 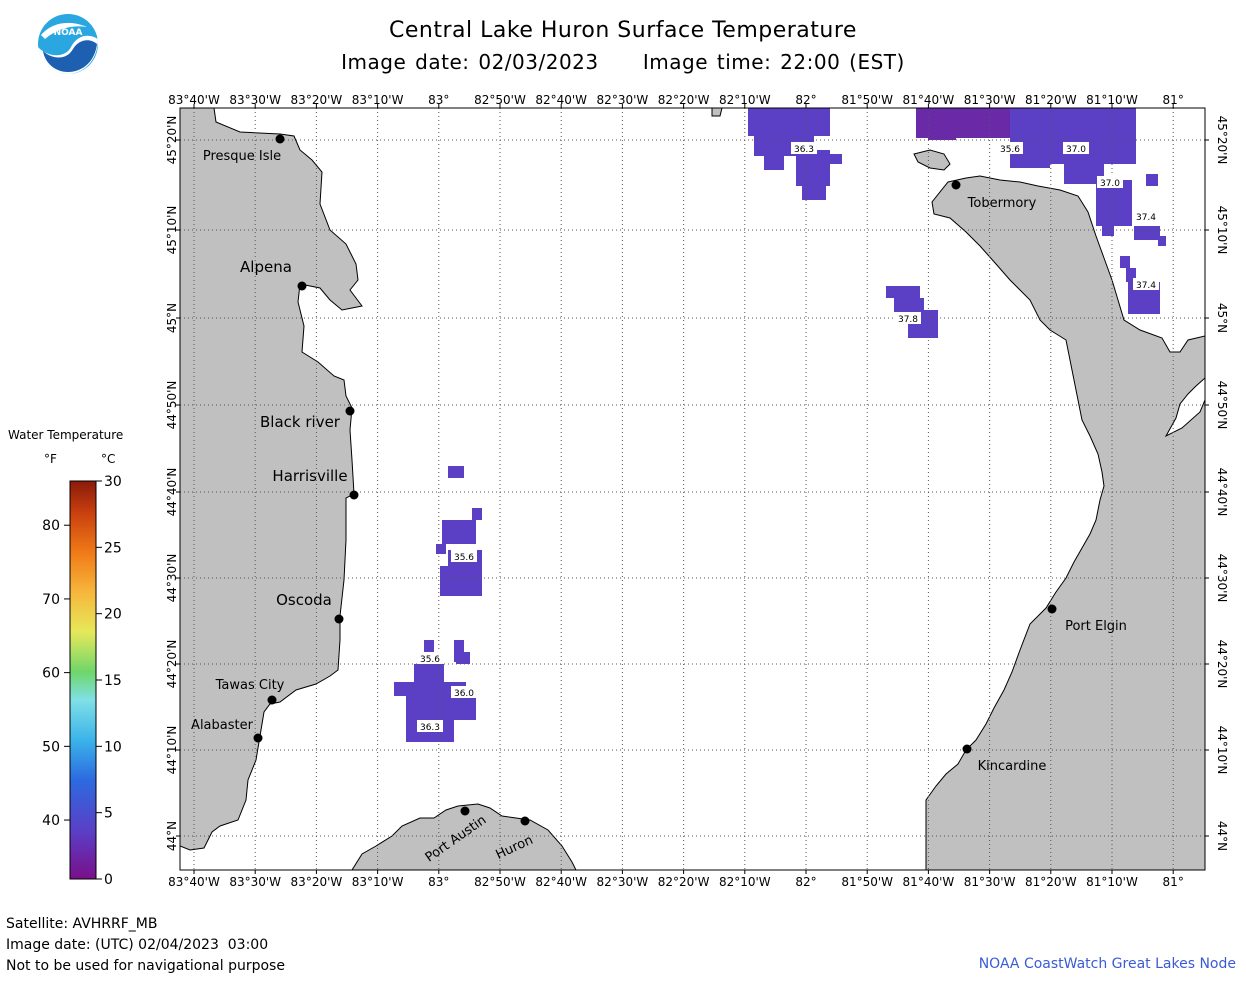 I want to click on city-label: Harrisville, so click(x=309, y=476).